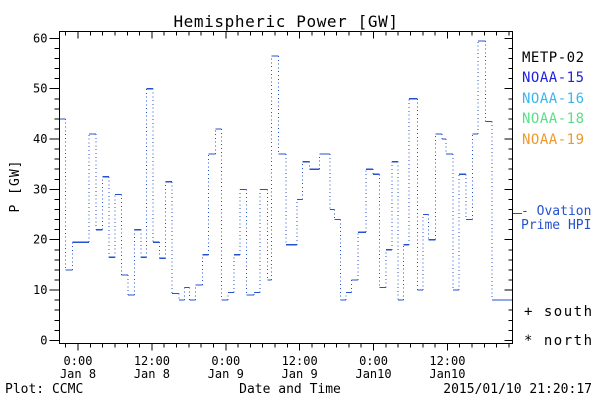 This screenshot has width=600, height=400. I want to click on y-tick-label: 40, so click(40, 139).